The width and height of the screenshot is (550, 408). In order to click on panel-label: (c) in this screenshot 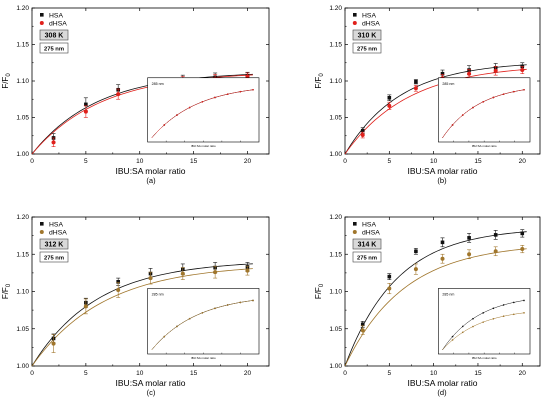, I will do `click(151, 392)`.